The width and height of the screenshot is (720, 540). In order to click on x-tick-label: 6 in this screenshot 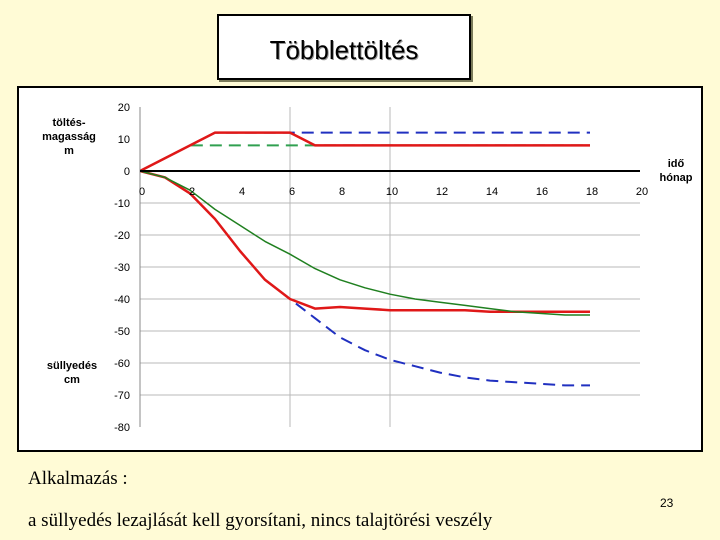, I will do `click(292, 192)`.